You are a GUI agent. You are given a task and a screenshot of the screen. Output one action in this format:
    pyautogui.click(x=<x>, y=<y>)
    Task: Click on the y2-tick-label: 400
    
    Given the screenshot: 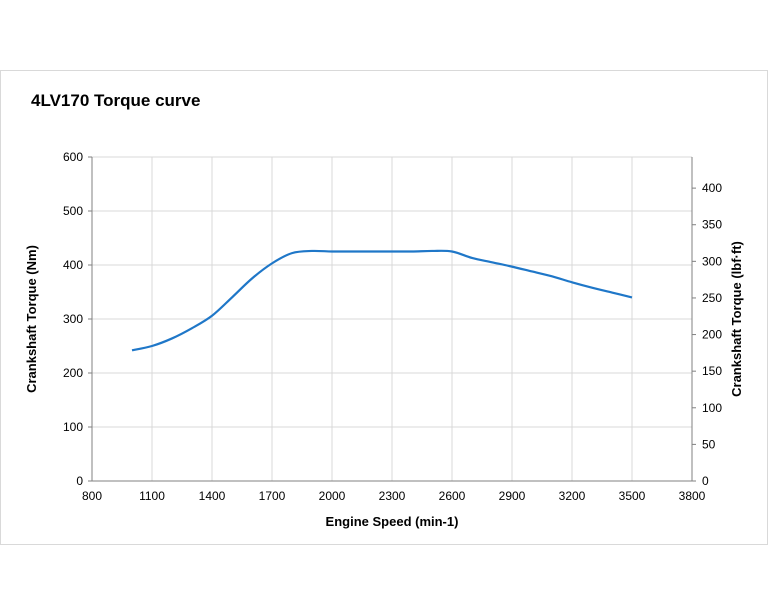 What is the action you would take?
    pyautogui.click(x=712, y=188)
    